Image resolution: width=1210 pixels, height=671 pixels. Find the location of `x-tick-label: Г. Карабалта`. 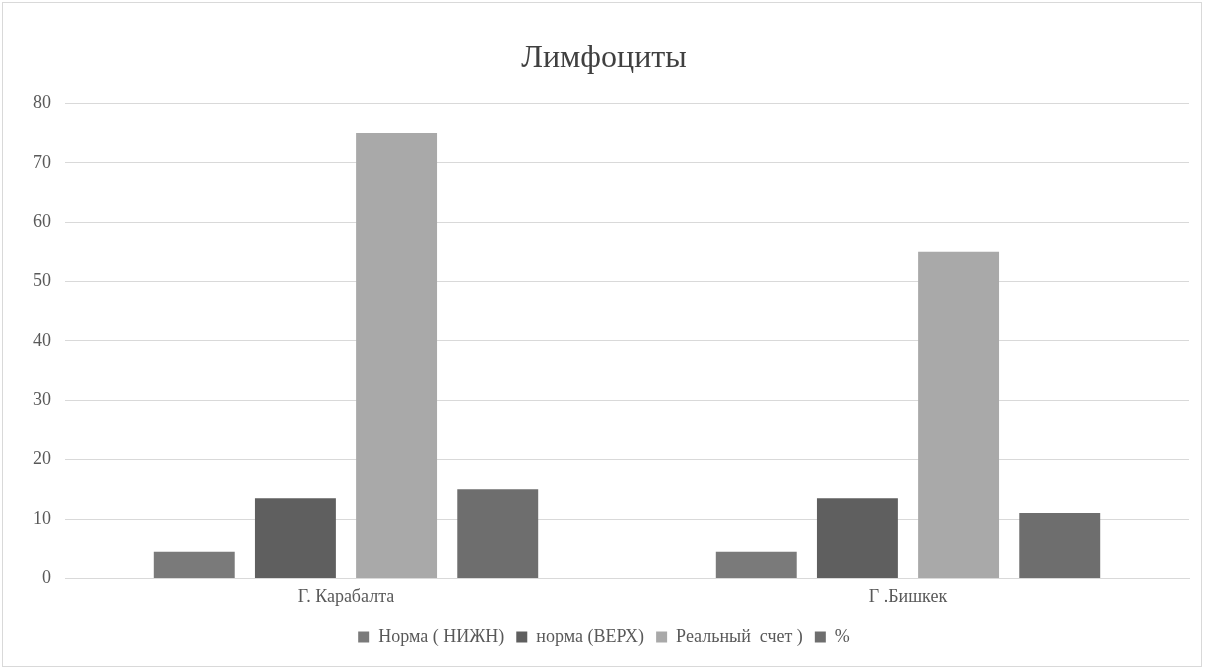

x-tick-label: Г. Карабалта is located at coordinates (346, 595).